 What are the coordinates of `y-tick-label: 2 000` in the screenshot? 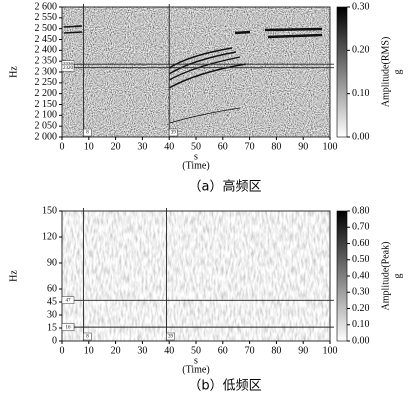 It's located at (46, 136).